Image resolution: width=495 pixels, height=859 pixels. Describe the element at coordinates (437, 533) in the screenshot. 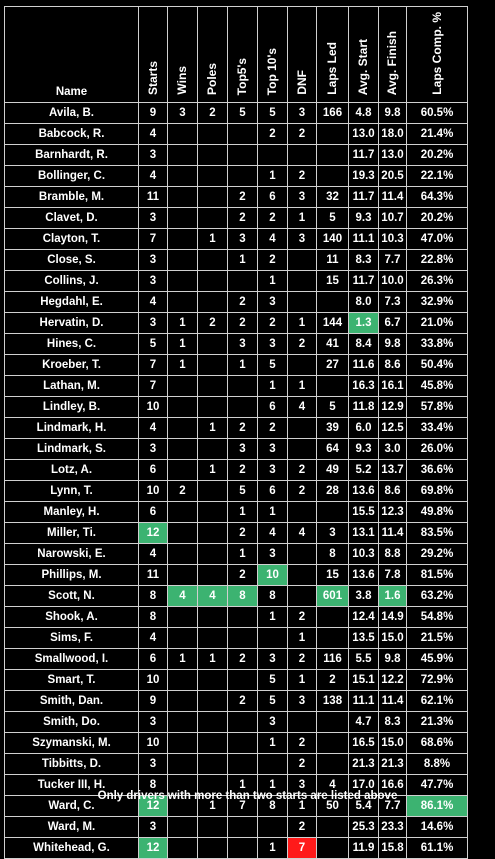

I see `cell-laps-comp: 83.5%` at that location.